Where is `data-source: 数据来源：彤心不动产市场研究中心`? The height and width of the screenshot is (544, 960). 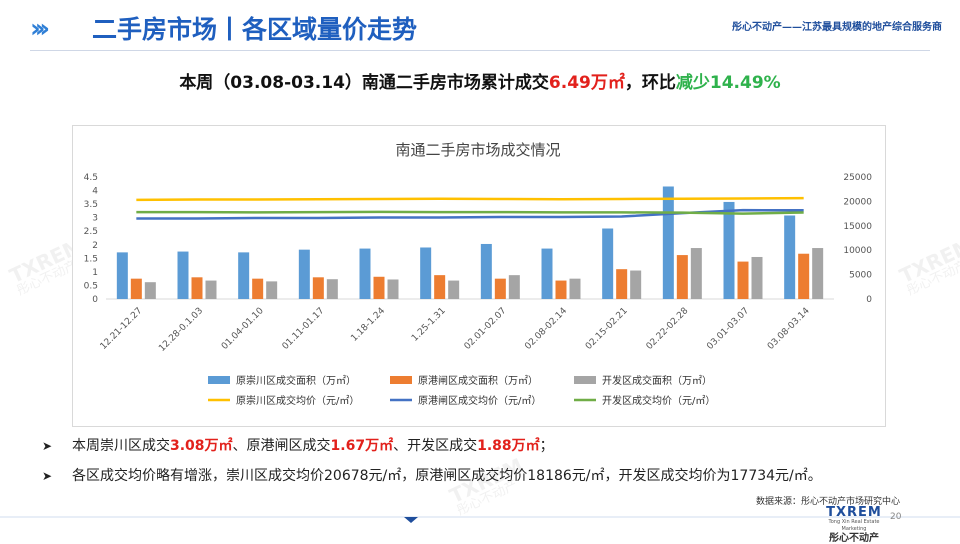 data-source: 数据来源：彤心不动产市场研究中心 is located at coordinates (827, 502).